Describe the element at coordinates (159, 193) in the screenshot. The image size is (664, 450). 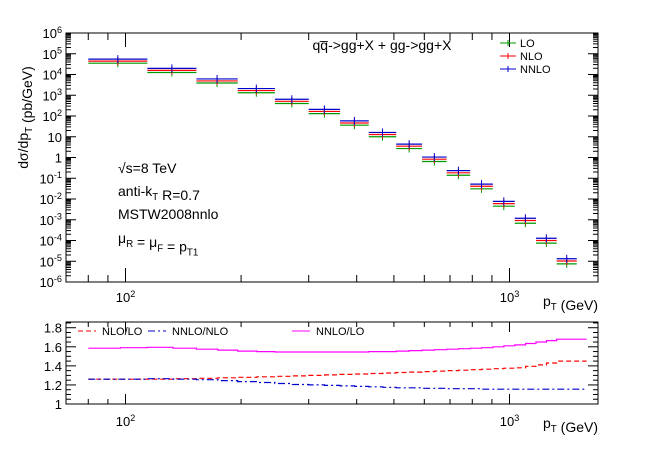
I see `annotation-text: anti-kT R=0.7` at that location.